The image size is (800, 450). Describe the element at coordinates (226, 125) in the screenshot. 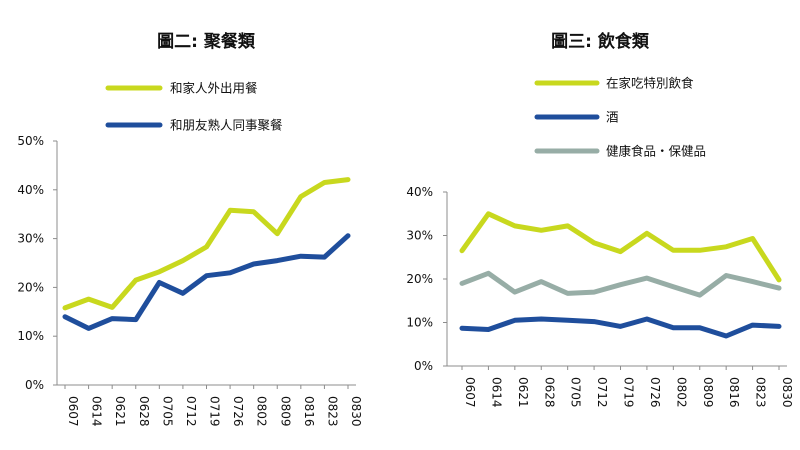

I see `legend-label: 和朋友熟人同事聚餐` at that location.